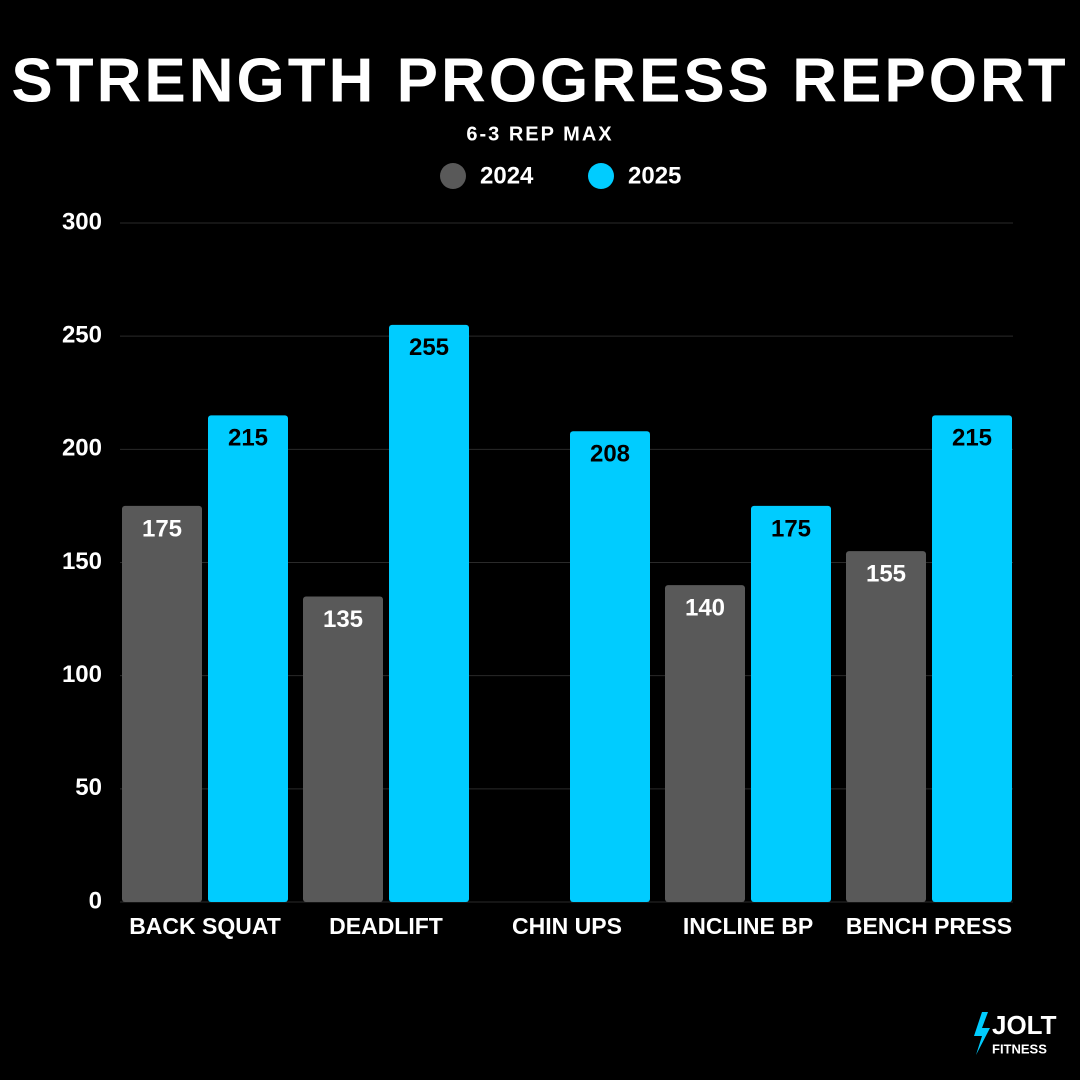 The height and width of the screenshot is (1080, 1080). I want to click on x-tick-label: CHIN UPS, so click(567, 926).